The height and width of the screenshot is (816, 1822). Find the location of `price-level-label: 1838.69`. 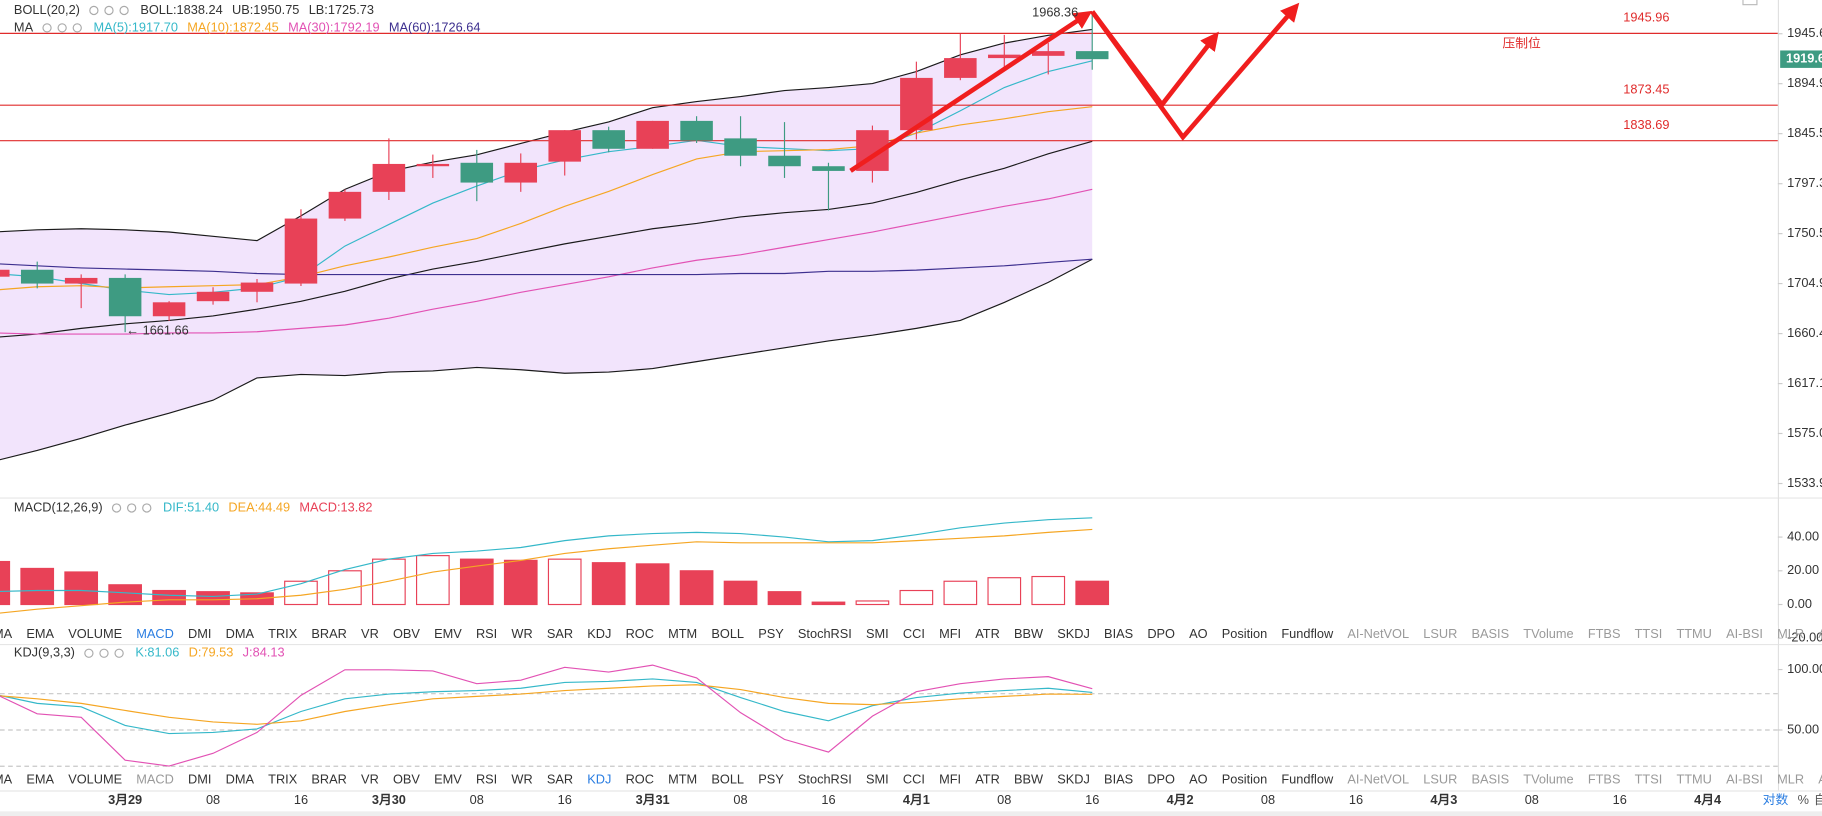

price-level-label: 1838.69 is located at coordinates (1646, 124).